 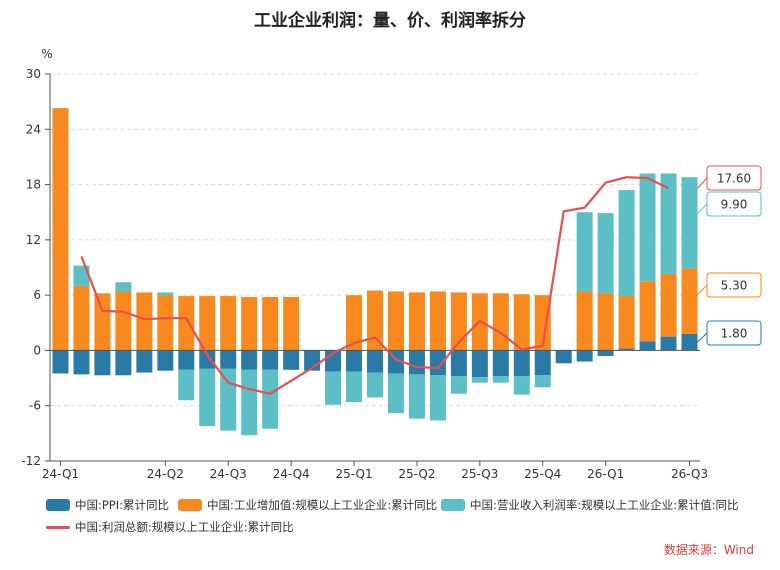 I want to click on x-tick-label: 25-Q3, so click(x=479, y=473).